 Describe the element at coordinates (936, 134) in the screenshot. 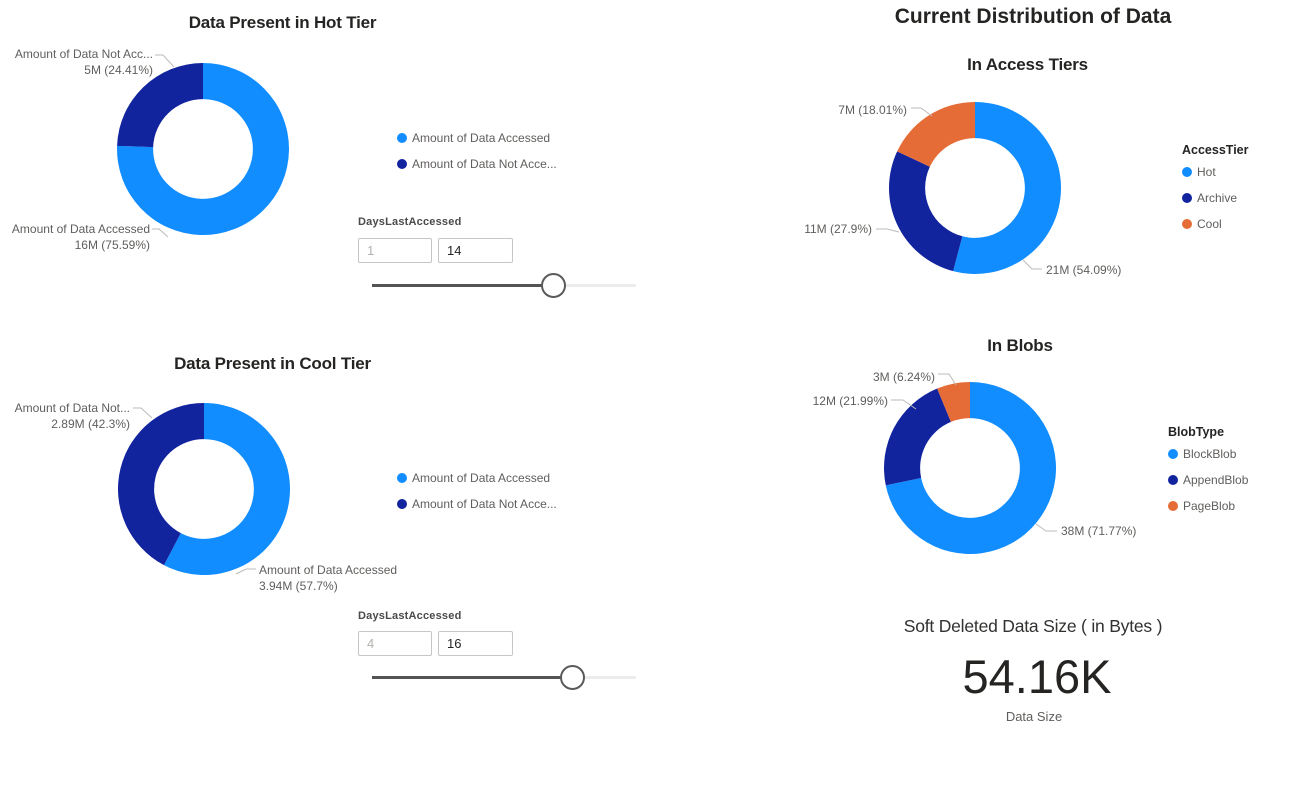

I see `donut-slice-Cool` at that location.